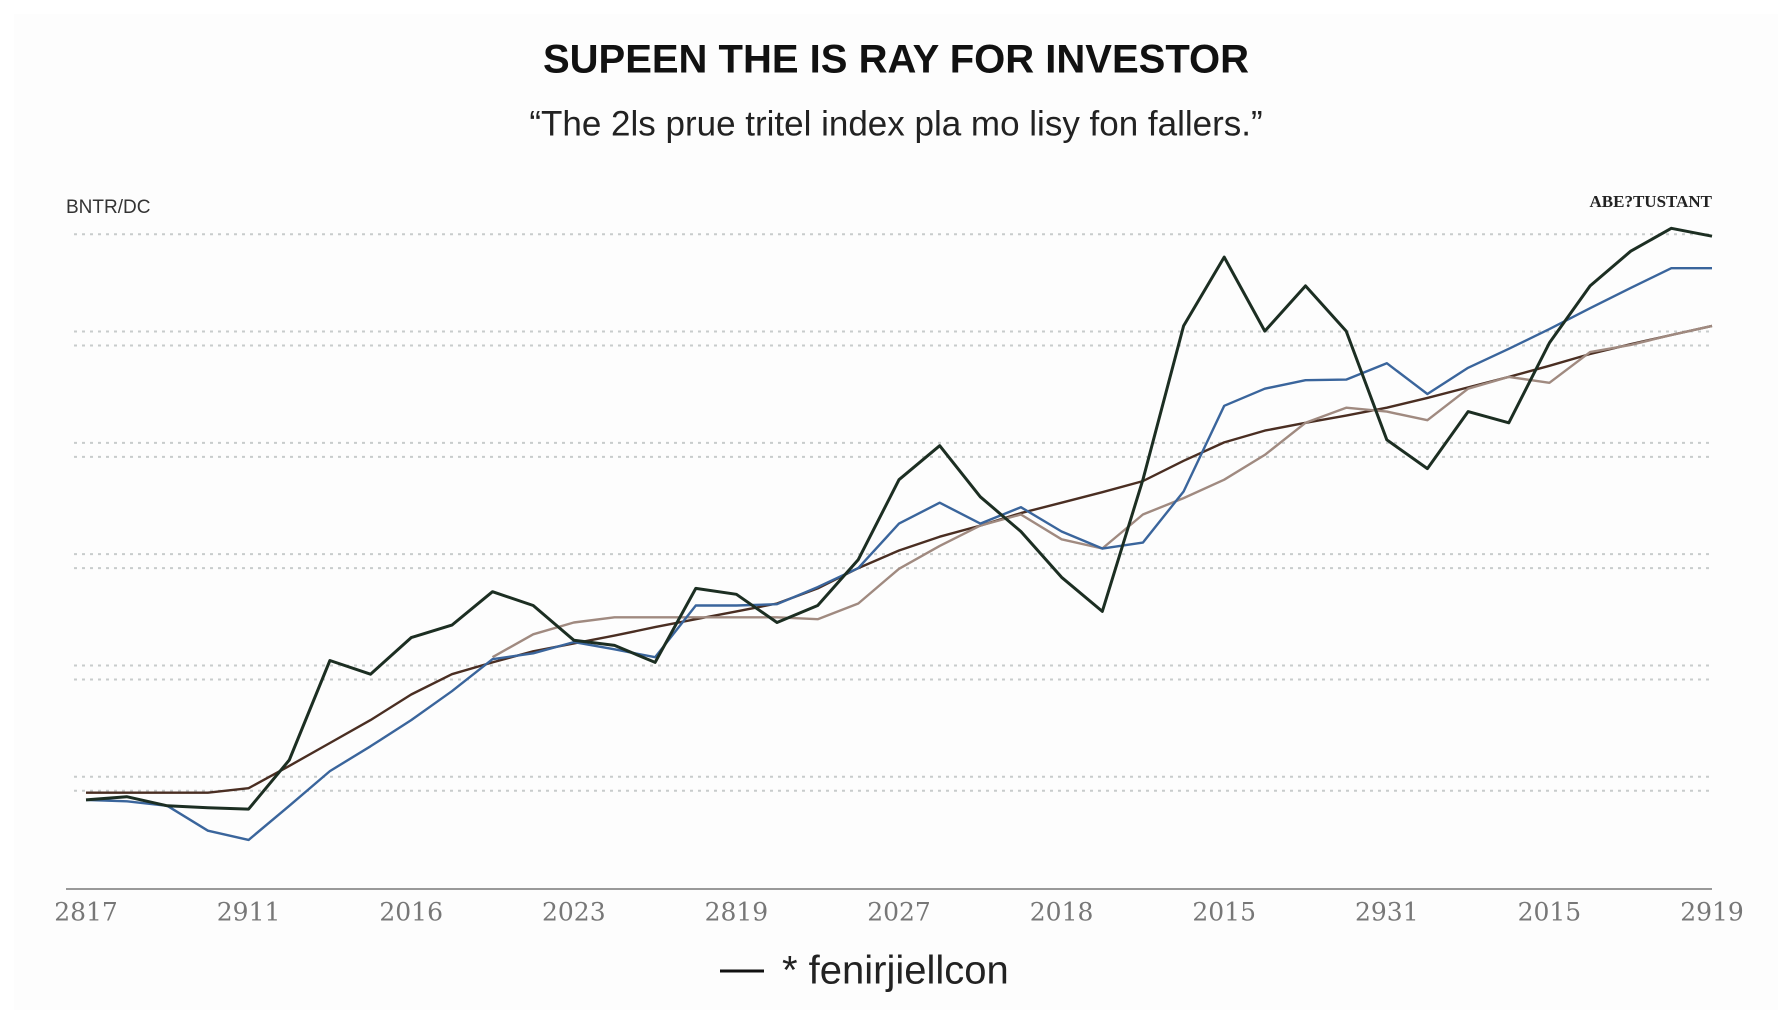 This screenshot has width=1792, height=1024. Describe the element at coordinates (899, 912) in the screenshot. I see `x-tick-label: 2027` at that location.